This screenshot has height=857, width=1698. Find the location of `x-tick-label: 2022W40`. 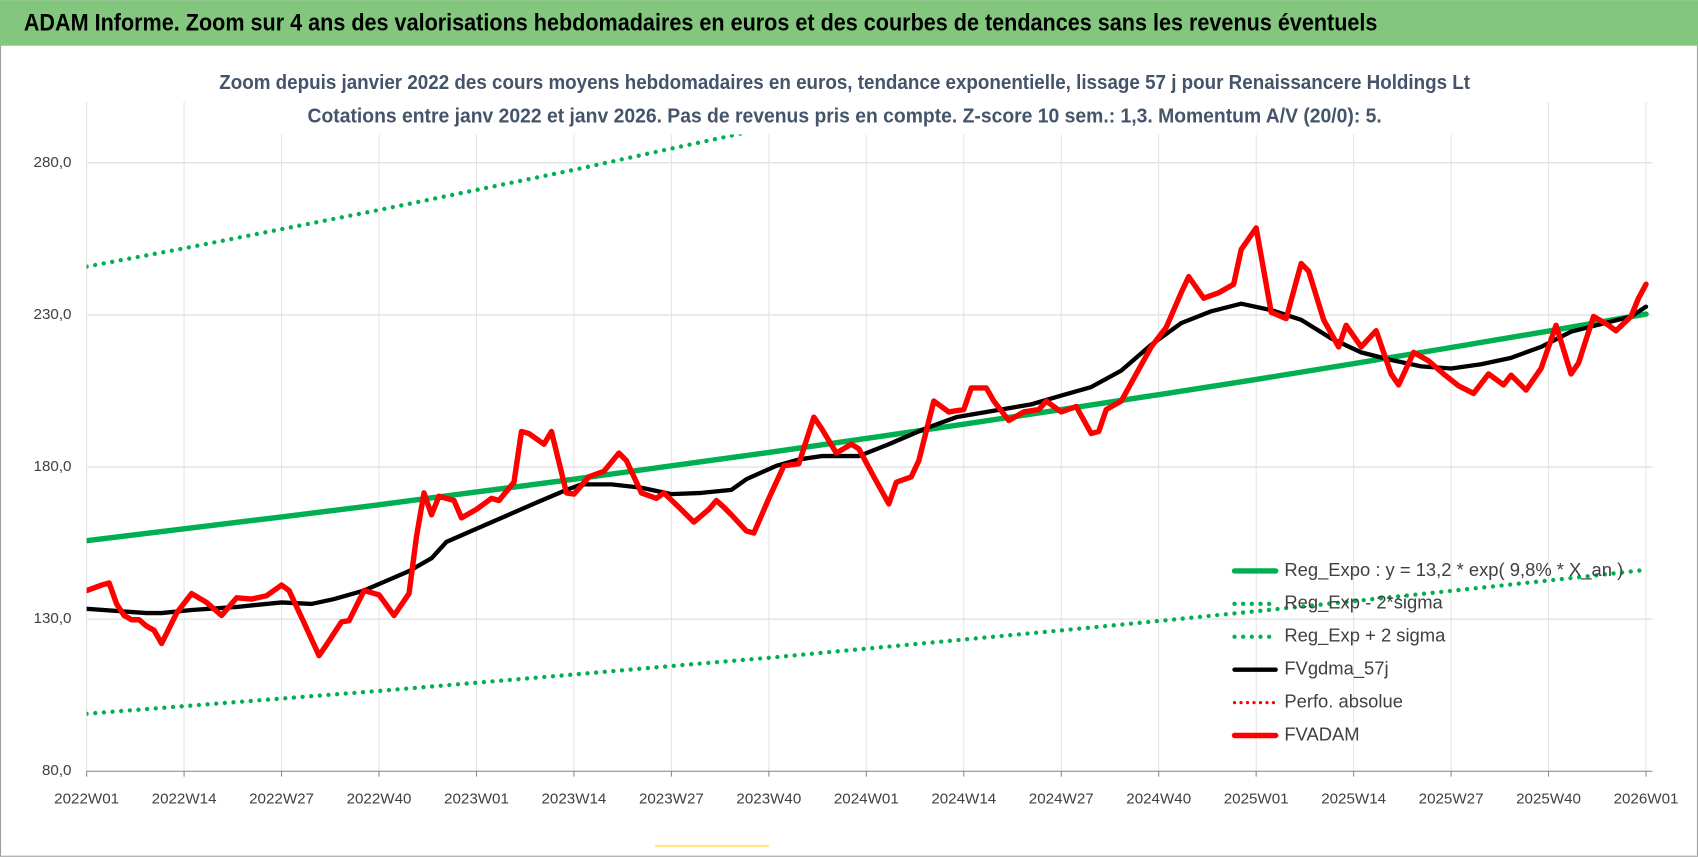

x-tick-label: 2022W40 is located at coordinates (379, 798).